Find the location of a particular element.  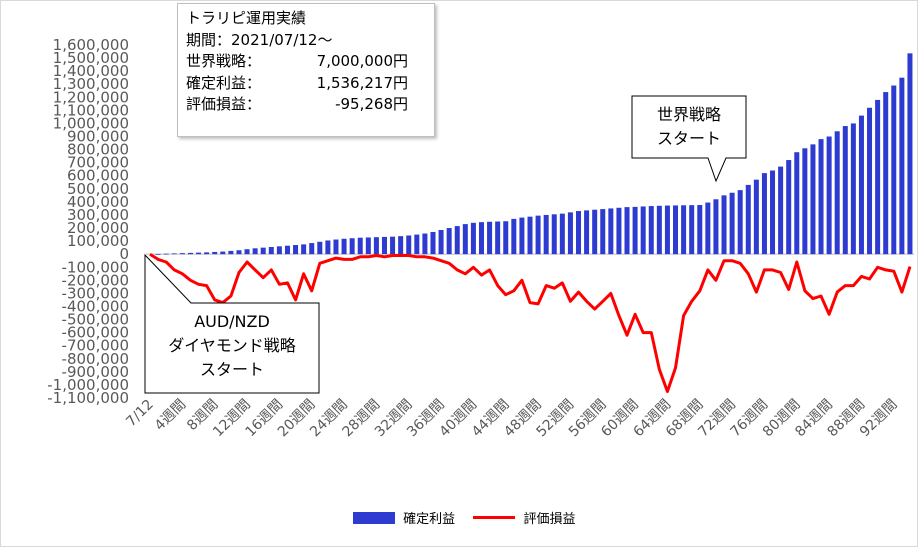

y-tick-label: 500,000 is located at coordinates (98, 189).